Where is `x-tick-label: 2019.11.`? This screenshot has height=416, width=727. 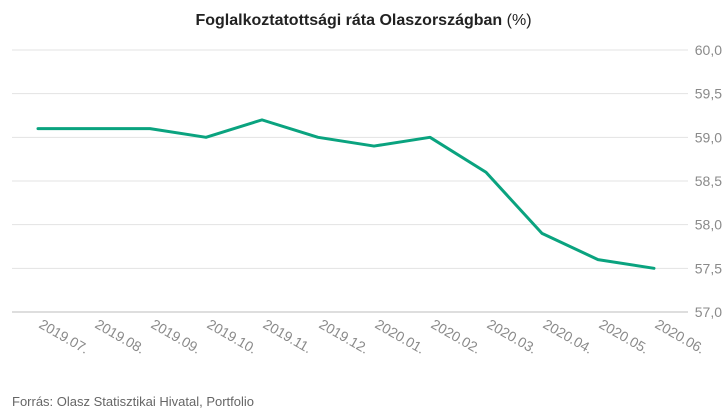
x-tick-label: 2019.11. is located at coordinates (288, 336).